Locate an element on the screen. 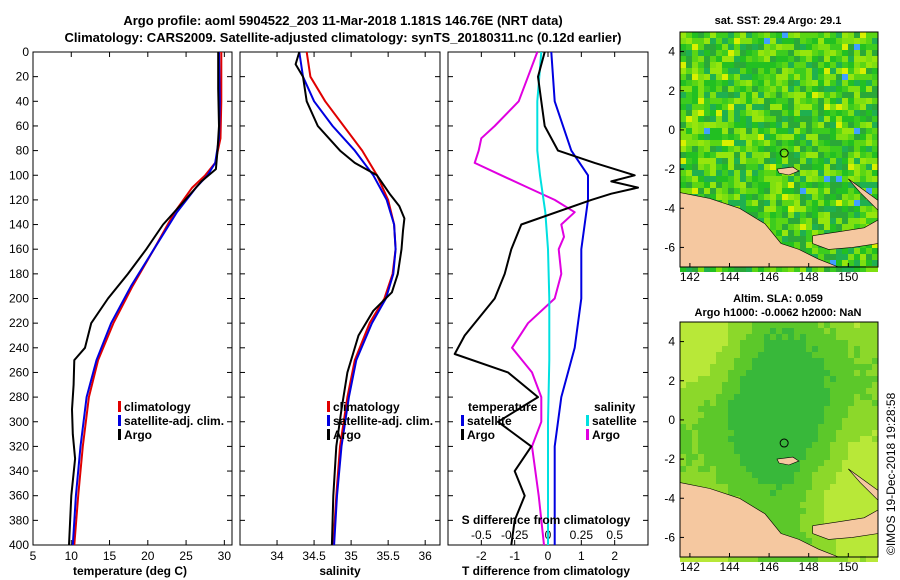 The image size is (900, 580). series-argo is located at coordinates (350, 298).